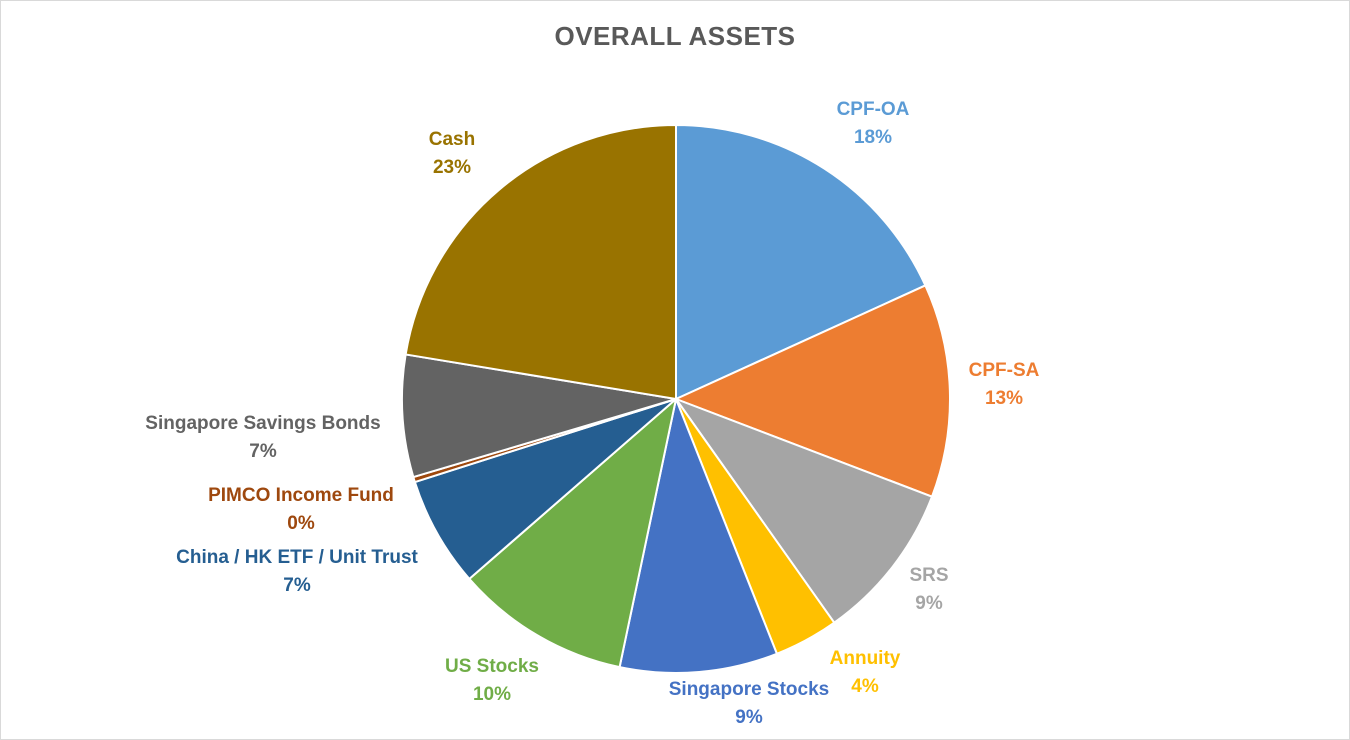  What do you see at coordinates (262, 423) in the screenshot?
I see `data-label-name: Singapore Savings Bonds` at bounding box center [262, 423].